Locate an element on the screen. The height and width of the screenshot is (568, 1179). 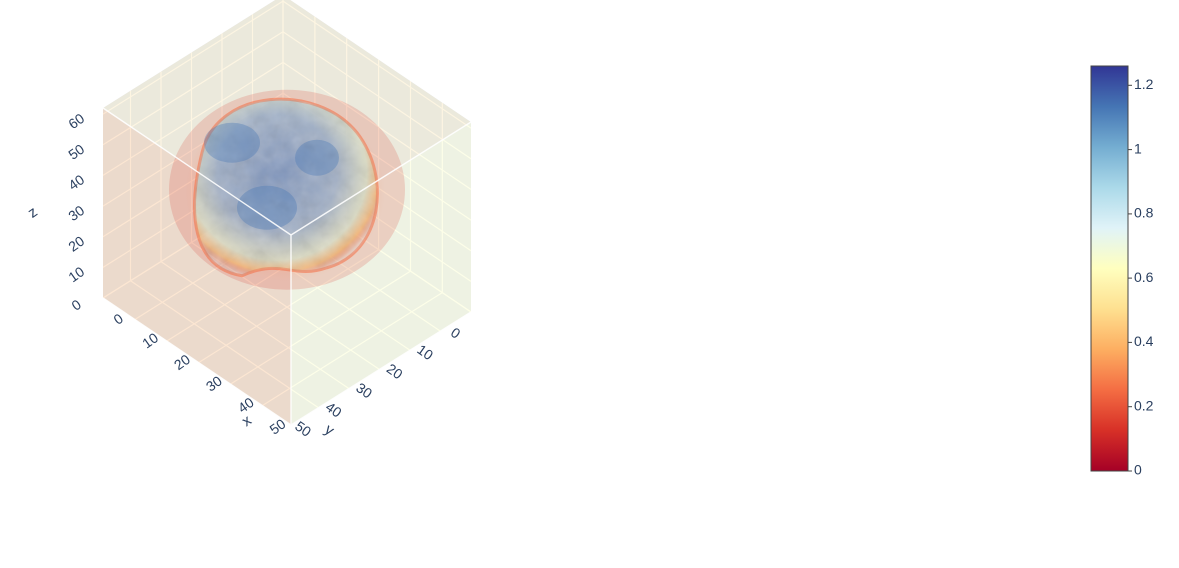
colorbar-tick-label: 0.6 is located at coordinates (1144, 277).